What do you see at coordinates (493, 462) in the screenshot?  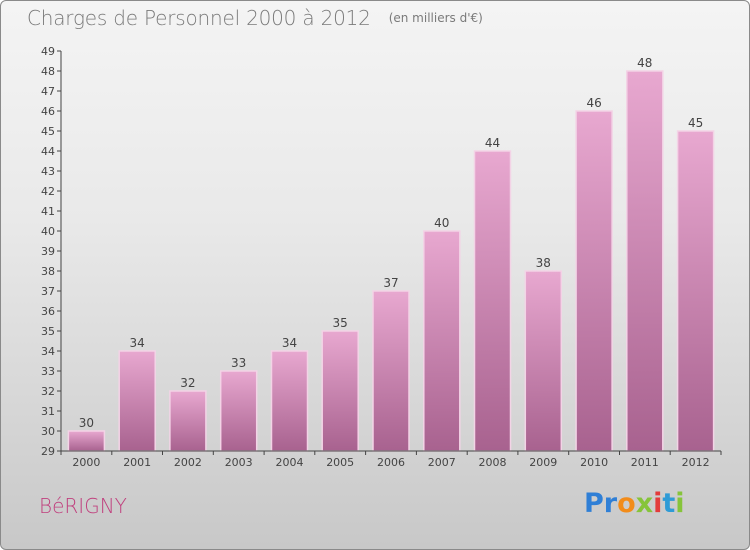 I see `x-tick-label-2008: 2008` at bounding box center [493, 462].